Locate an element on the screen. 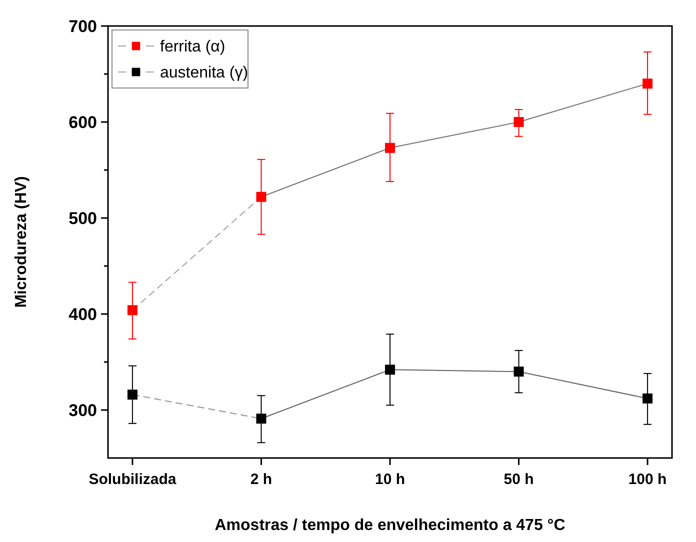 This screenshot has height=542, width=696. y-tick-label: 700 is located at coordinates (82, 26).